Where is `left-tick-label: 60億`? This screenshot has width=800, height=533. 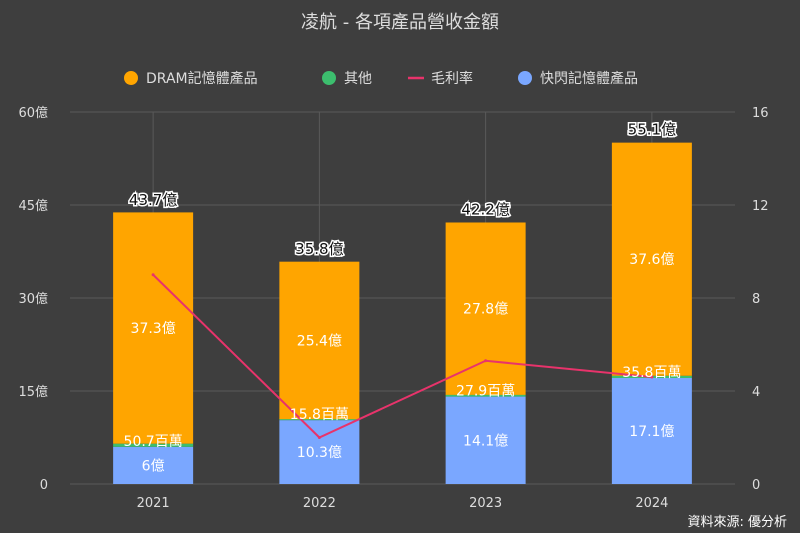 left-tick-label: 60億 is located at coordinates (33, 113).